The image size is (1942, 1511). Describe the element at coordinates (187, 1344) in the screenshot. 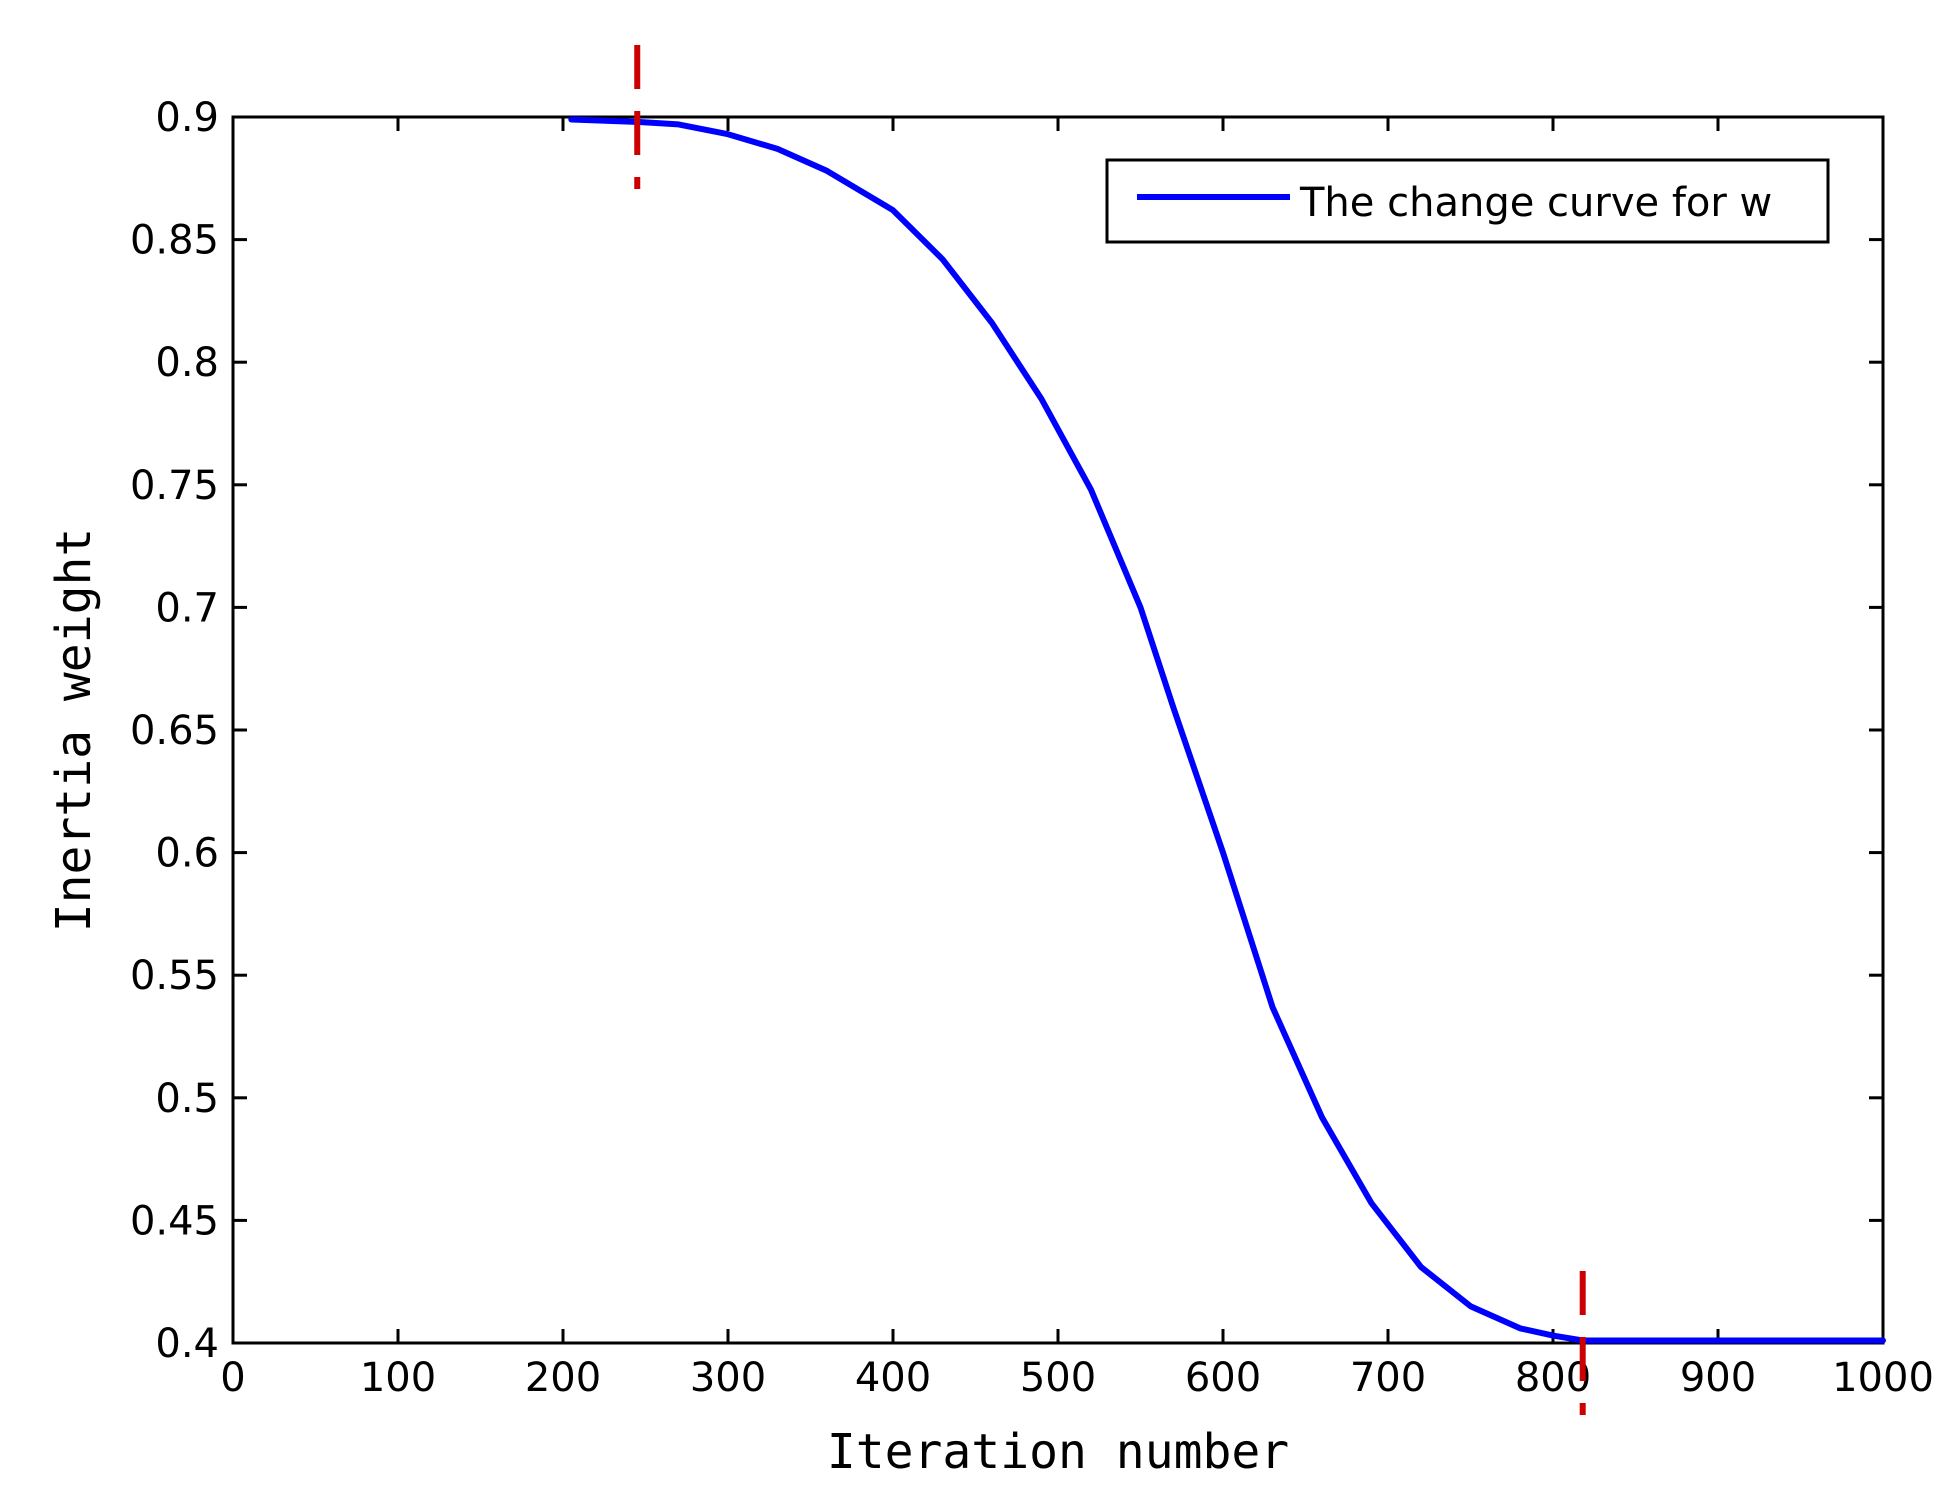

I see `y-tick-label: 0.4` at that location.